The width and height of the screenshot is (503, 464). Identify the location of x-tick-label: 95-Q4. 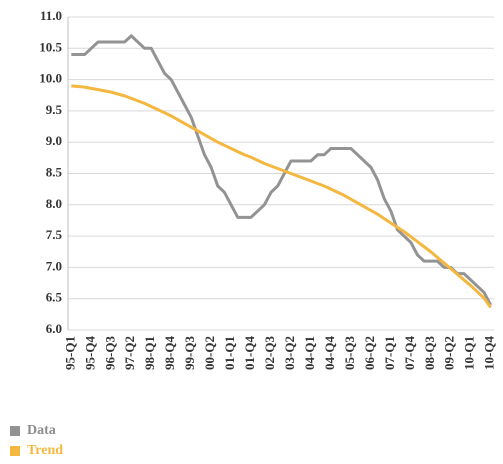
(89, 353).